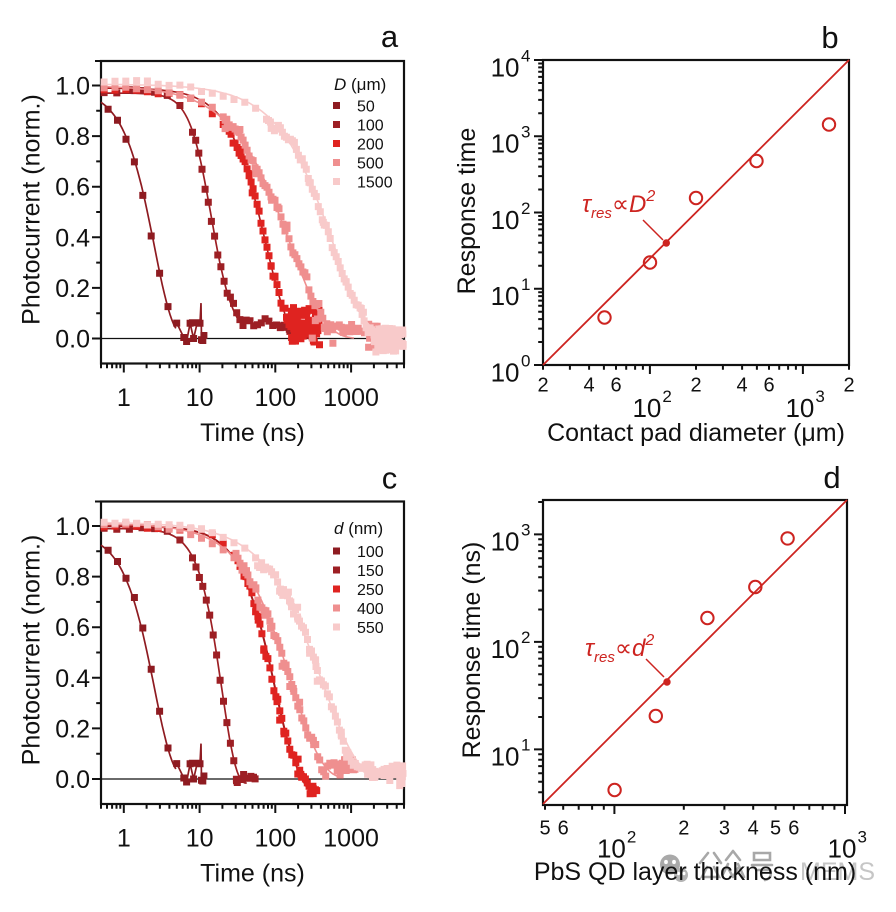 The image size is (896, 912). I want to click on svg-text: Contact pad diameter (μm), so click(696, 433).